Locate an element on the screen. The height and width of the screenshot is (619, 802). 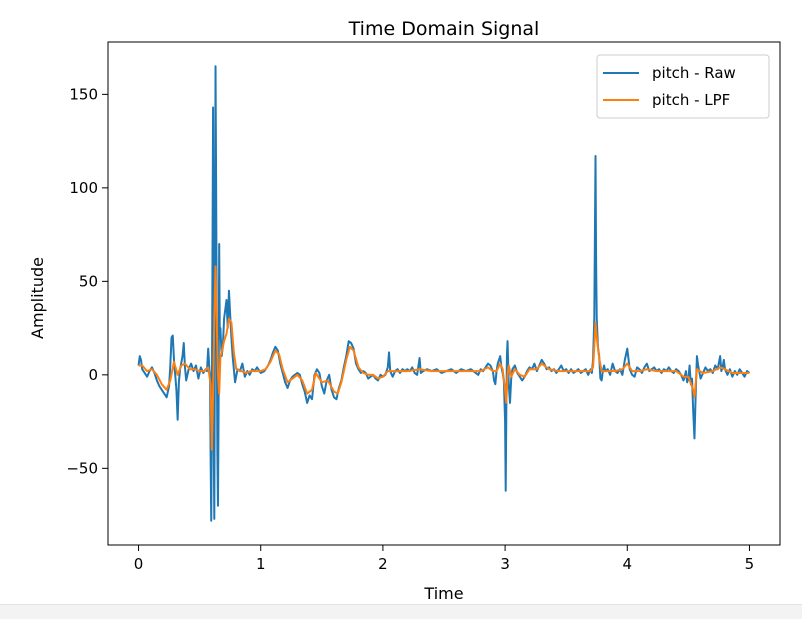
legend-box is located at coordinates (683, 86).